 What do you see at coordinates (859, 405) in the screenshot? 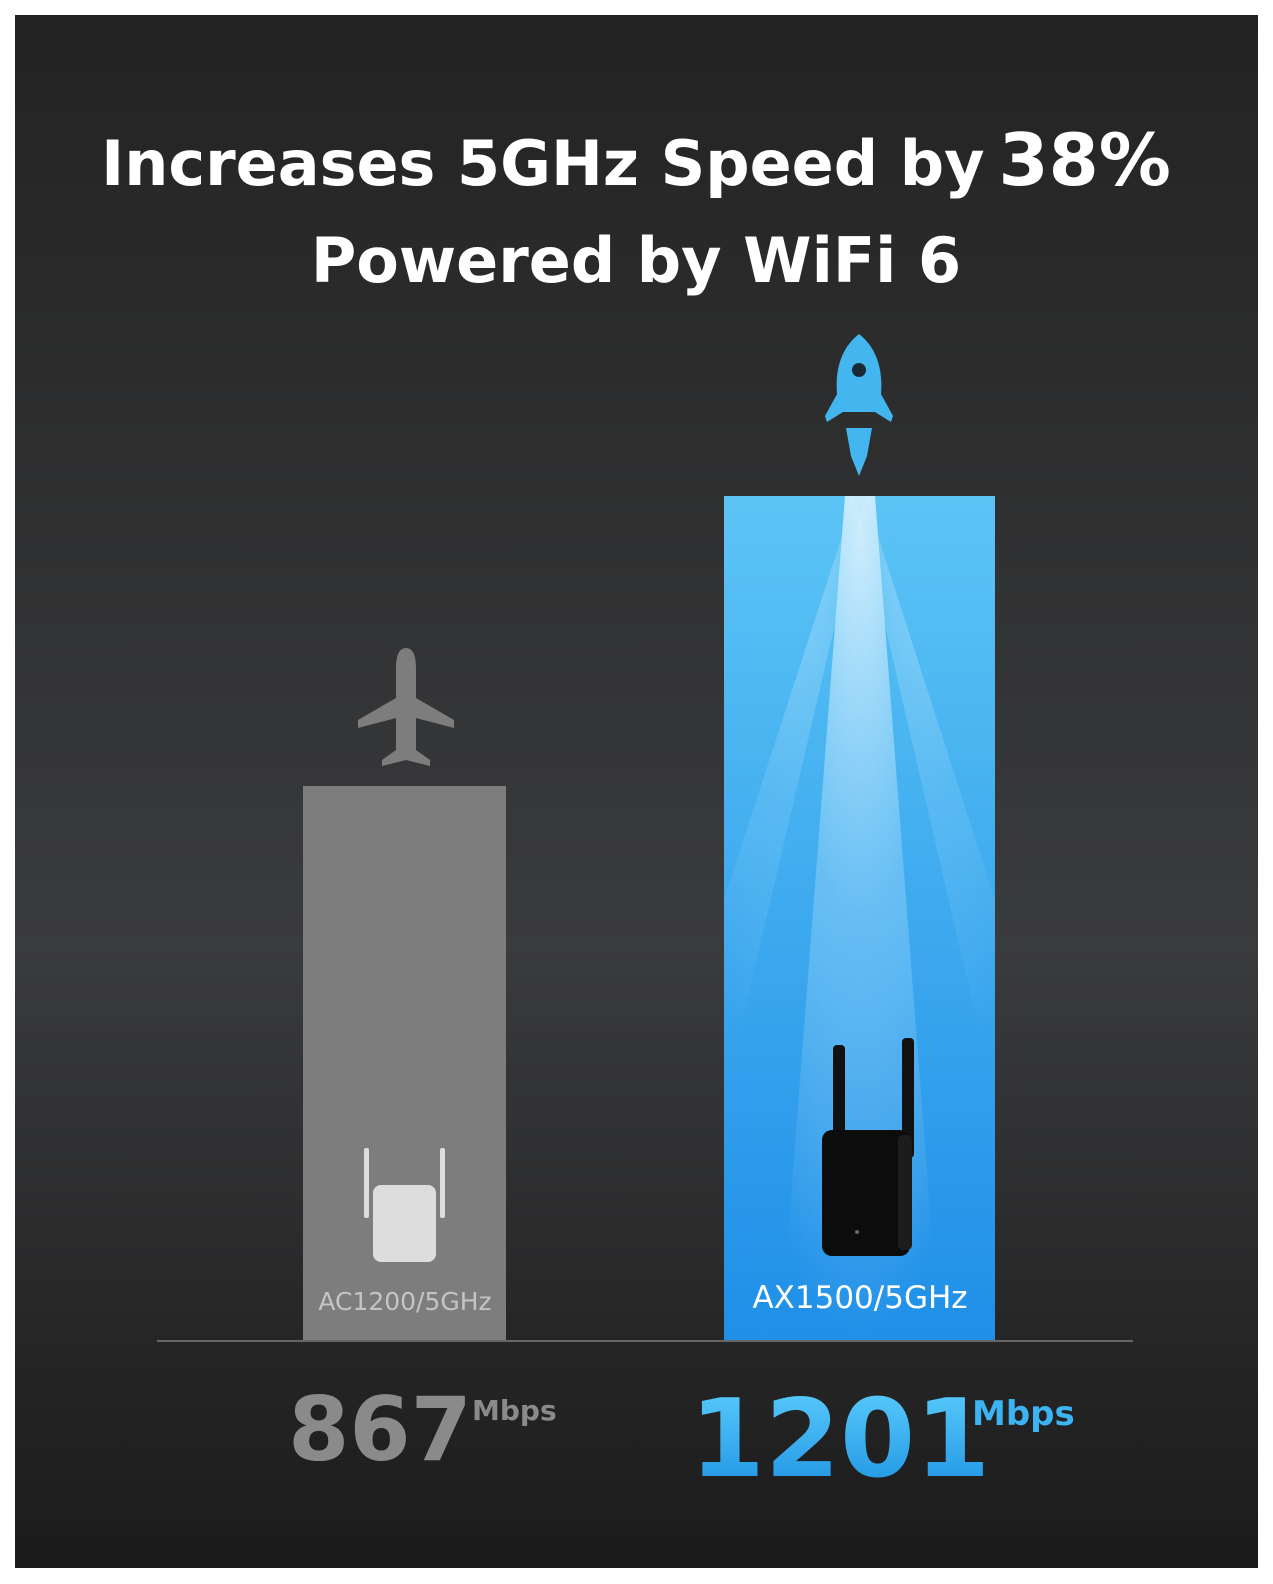
I see `rocket-icon` at bounding box center [859, 405].